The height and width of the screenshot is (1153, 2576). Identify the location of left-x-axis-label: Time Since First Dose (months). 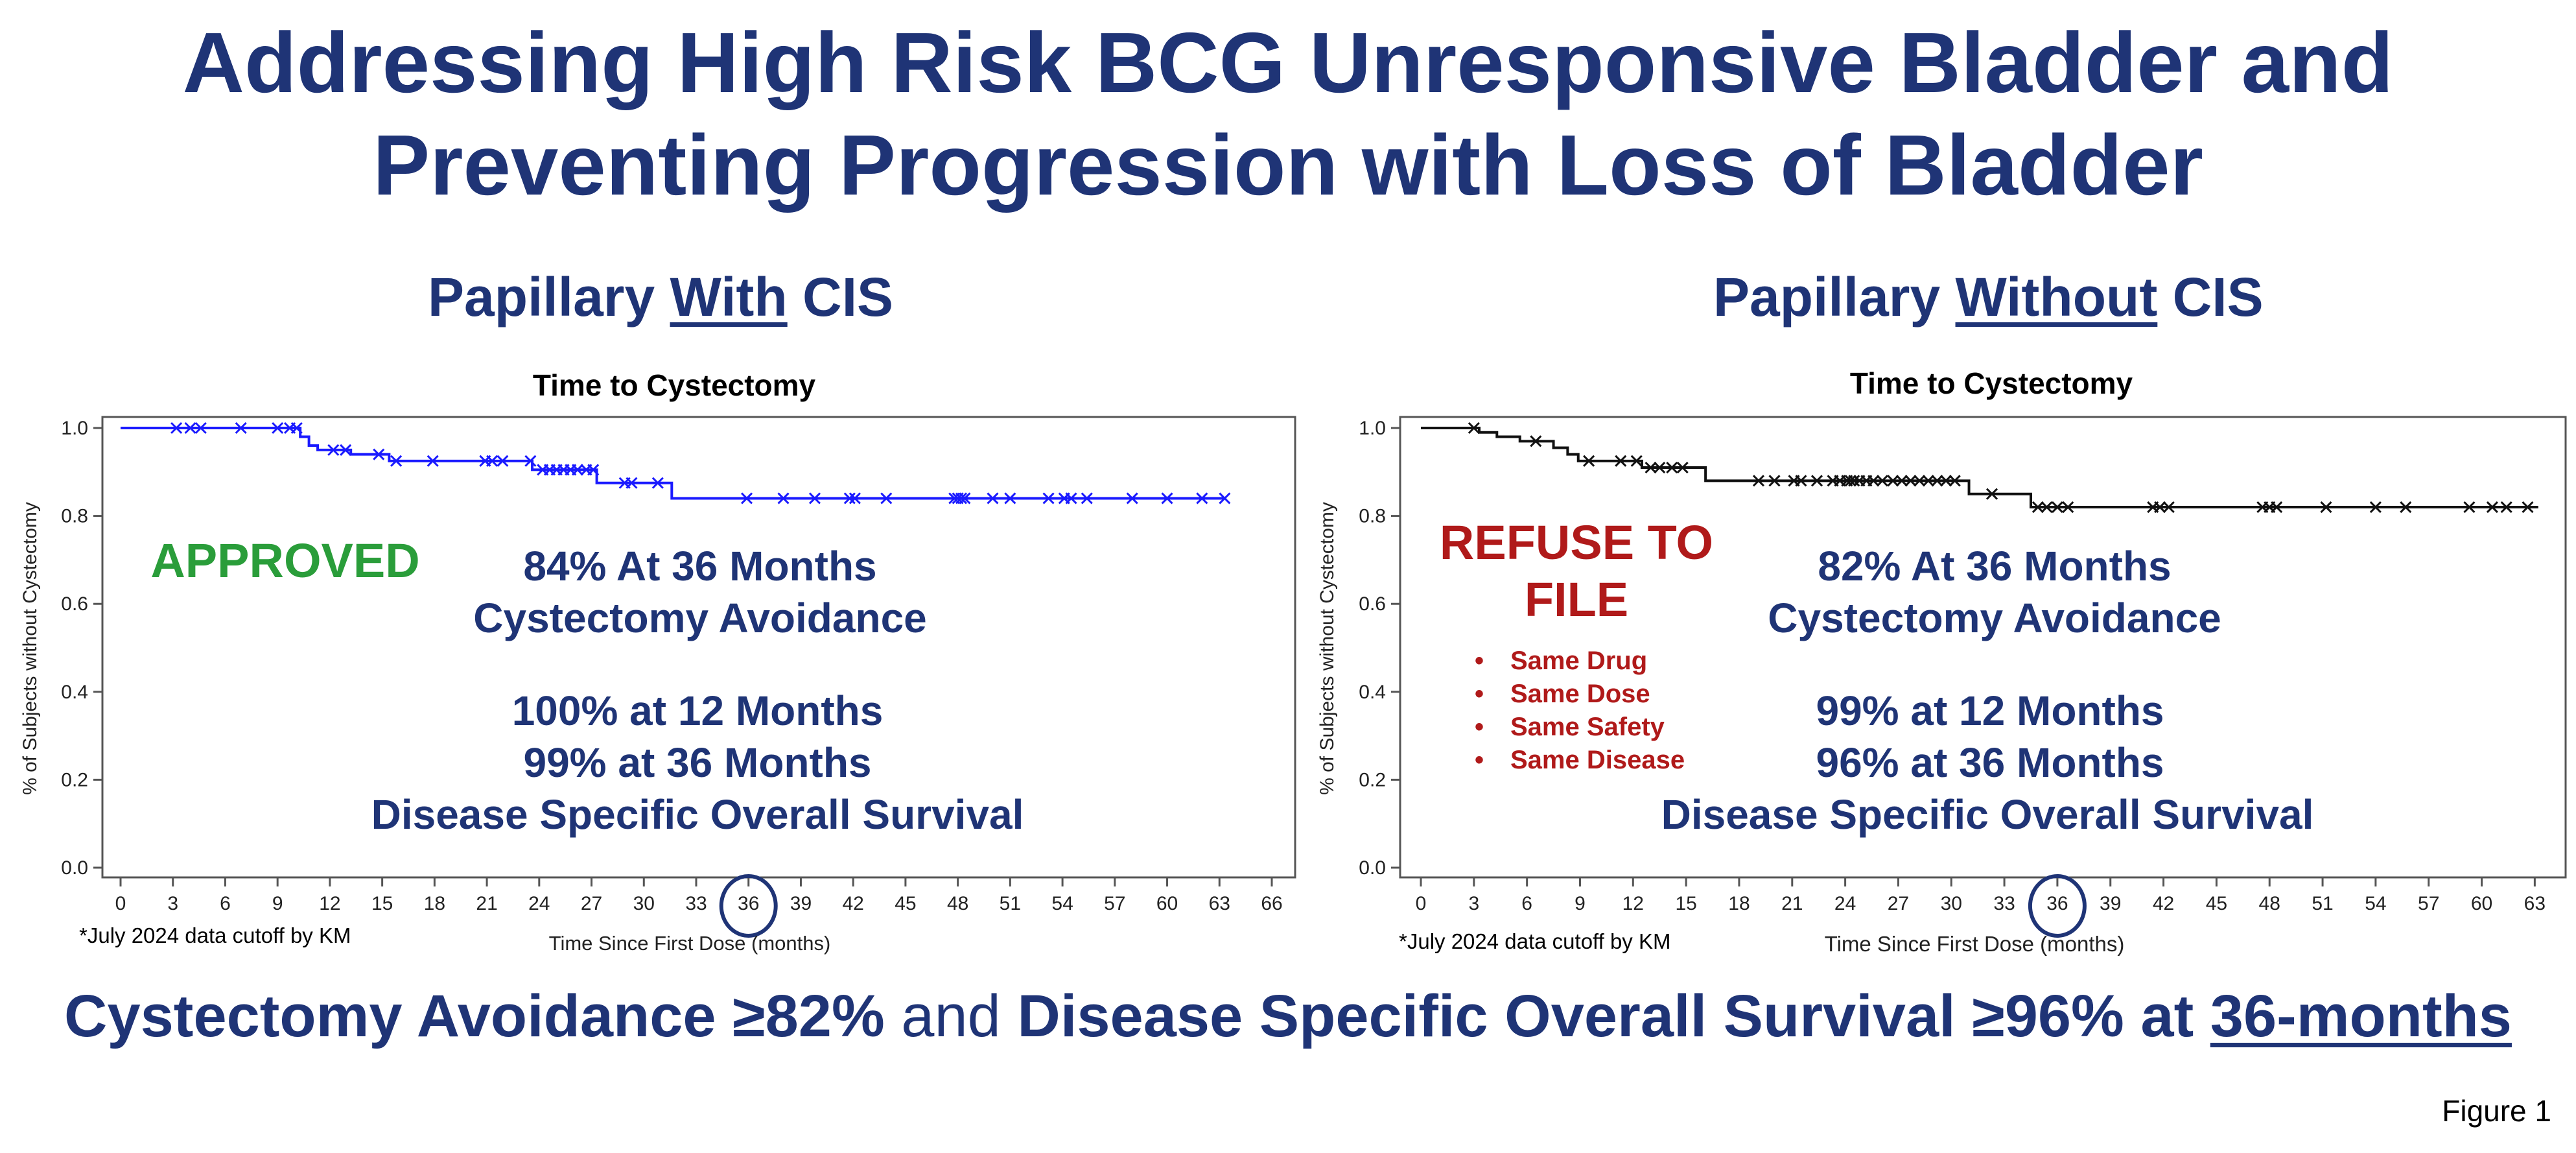
(690, 943).